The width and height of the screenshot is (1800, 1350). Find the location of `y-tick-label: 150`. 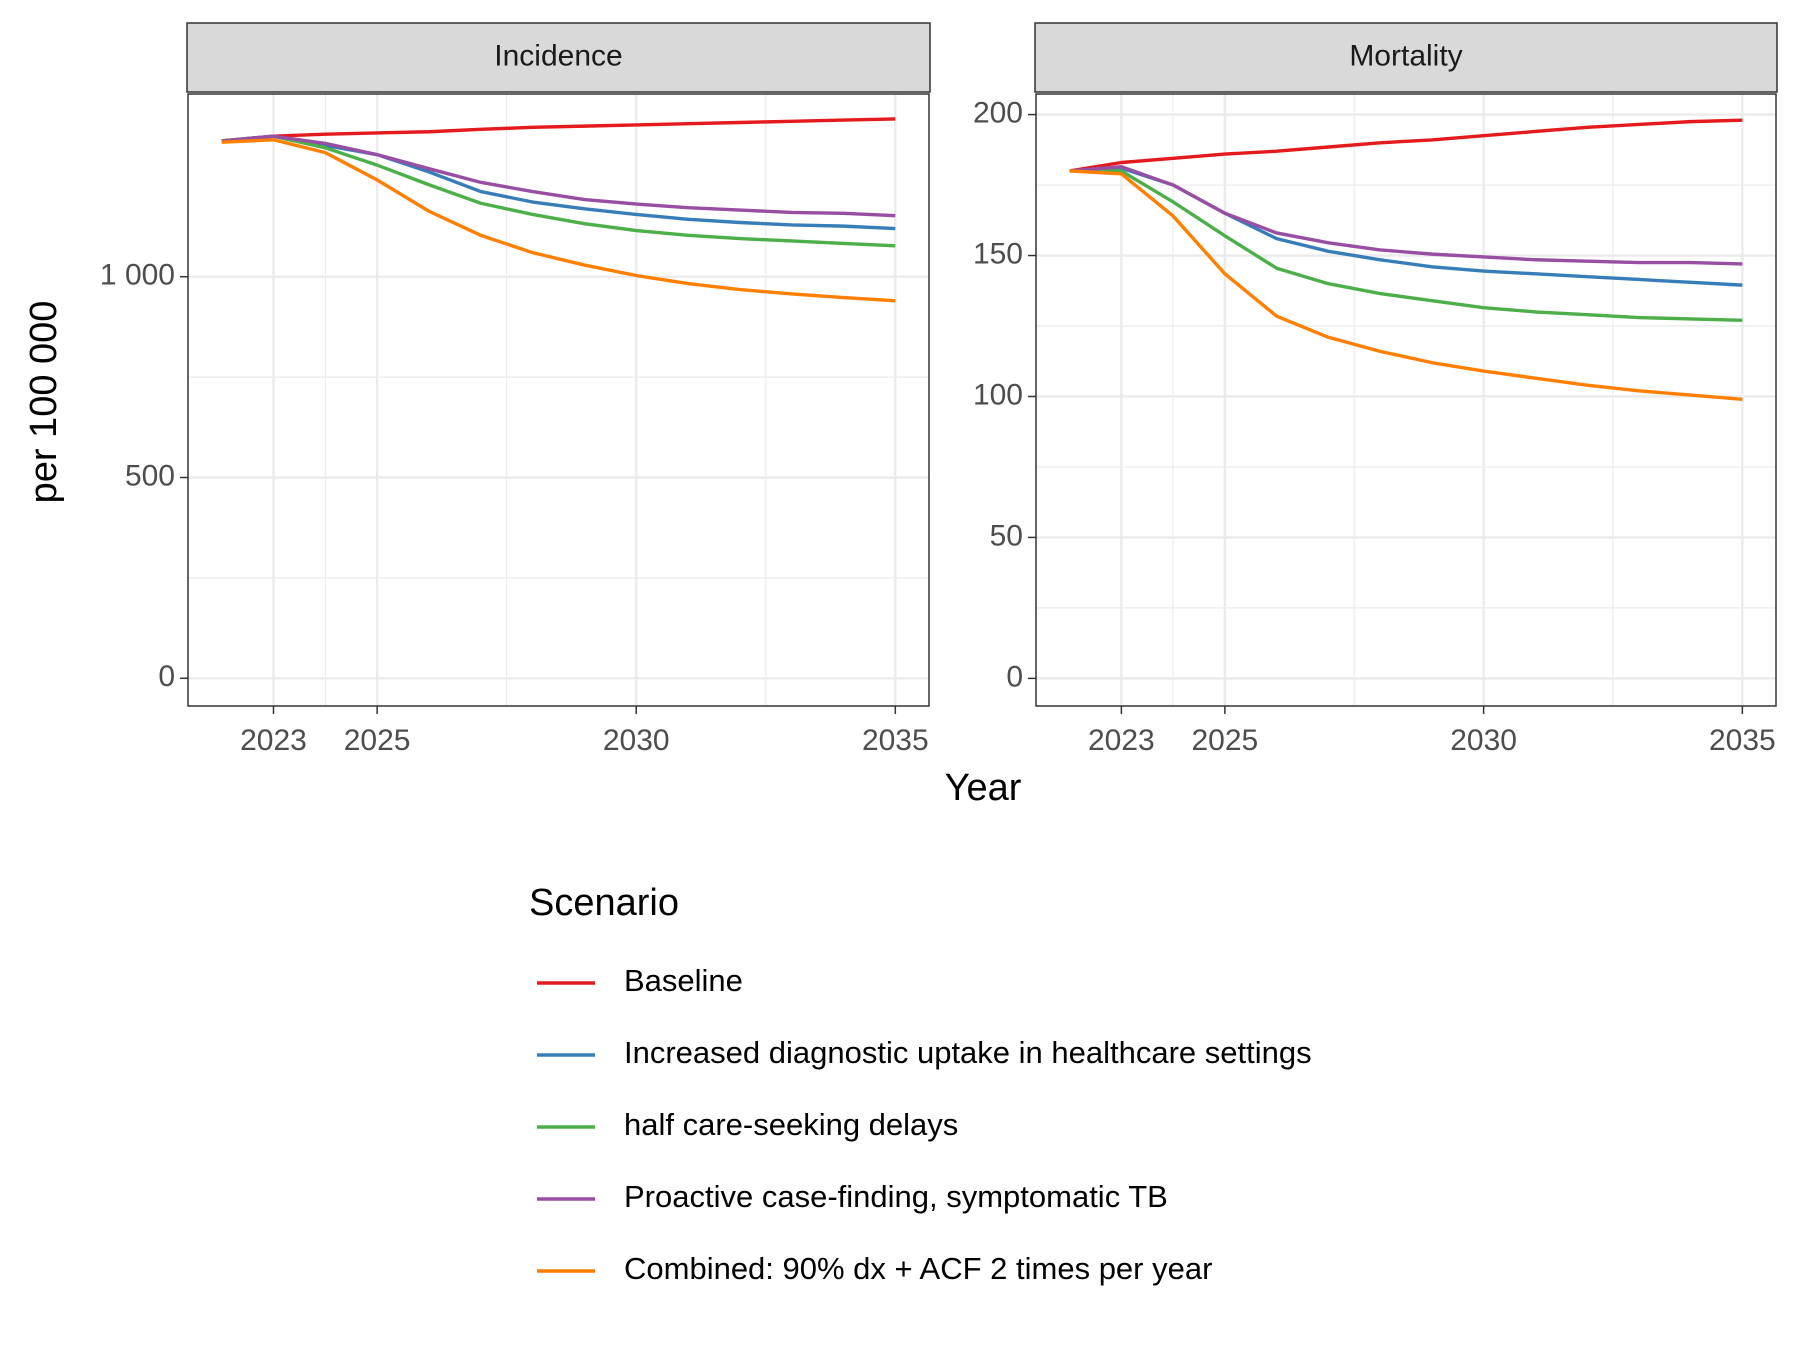

y-tick-label: 150 is located at coordinates (998, 253).